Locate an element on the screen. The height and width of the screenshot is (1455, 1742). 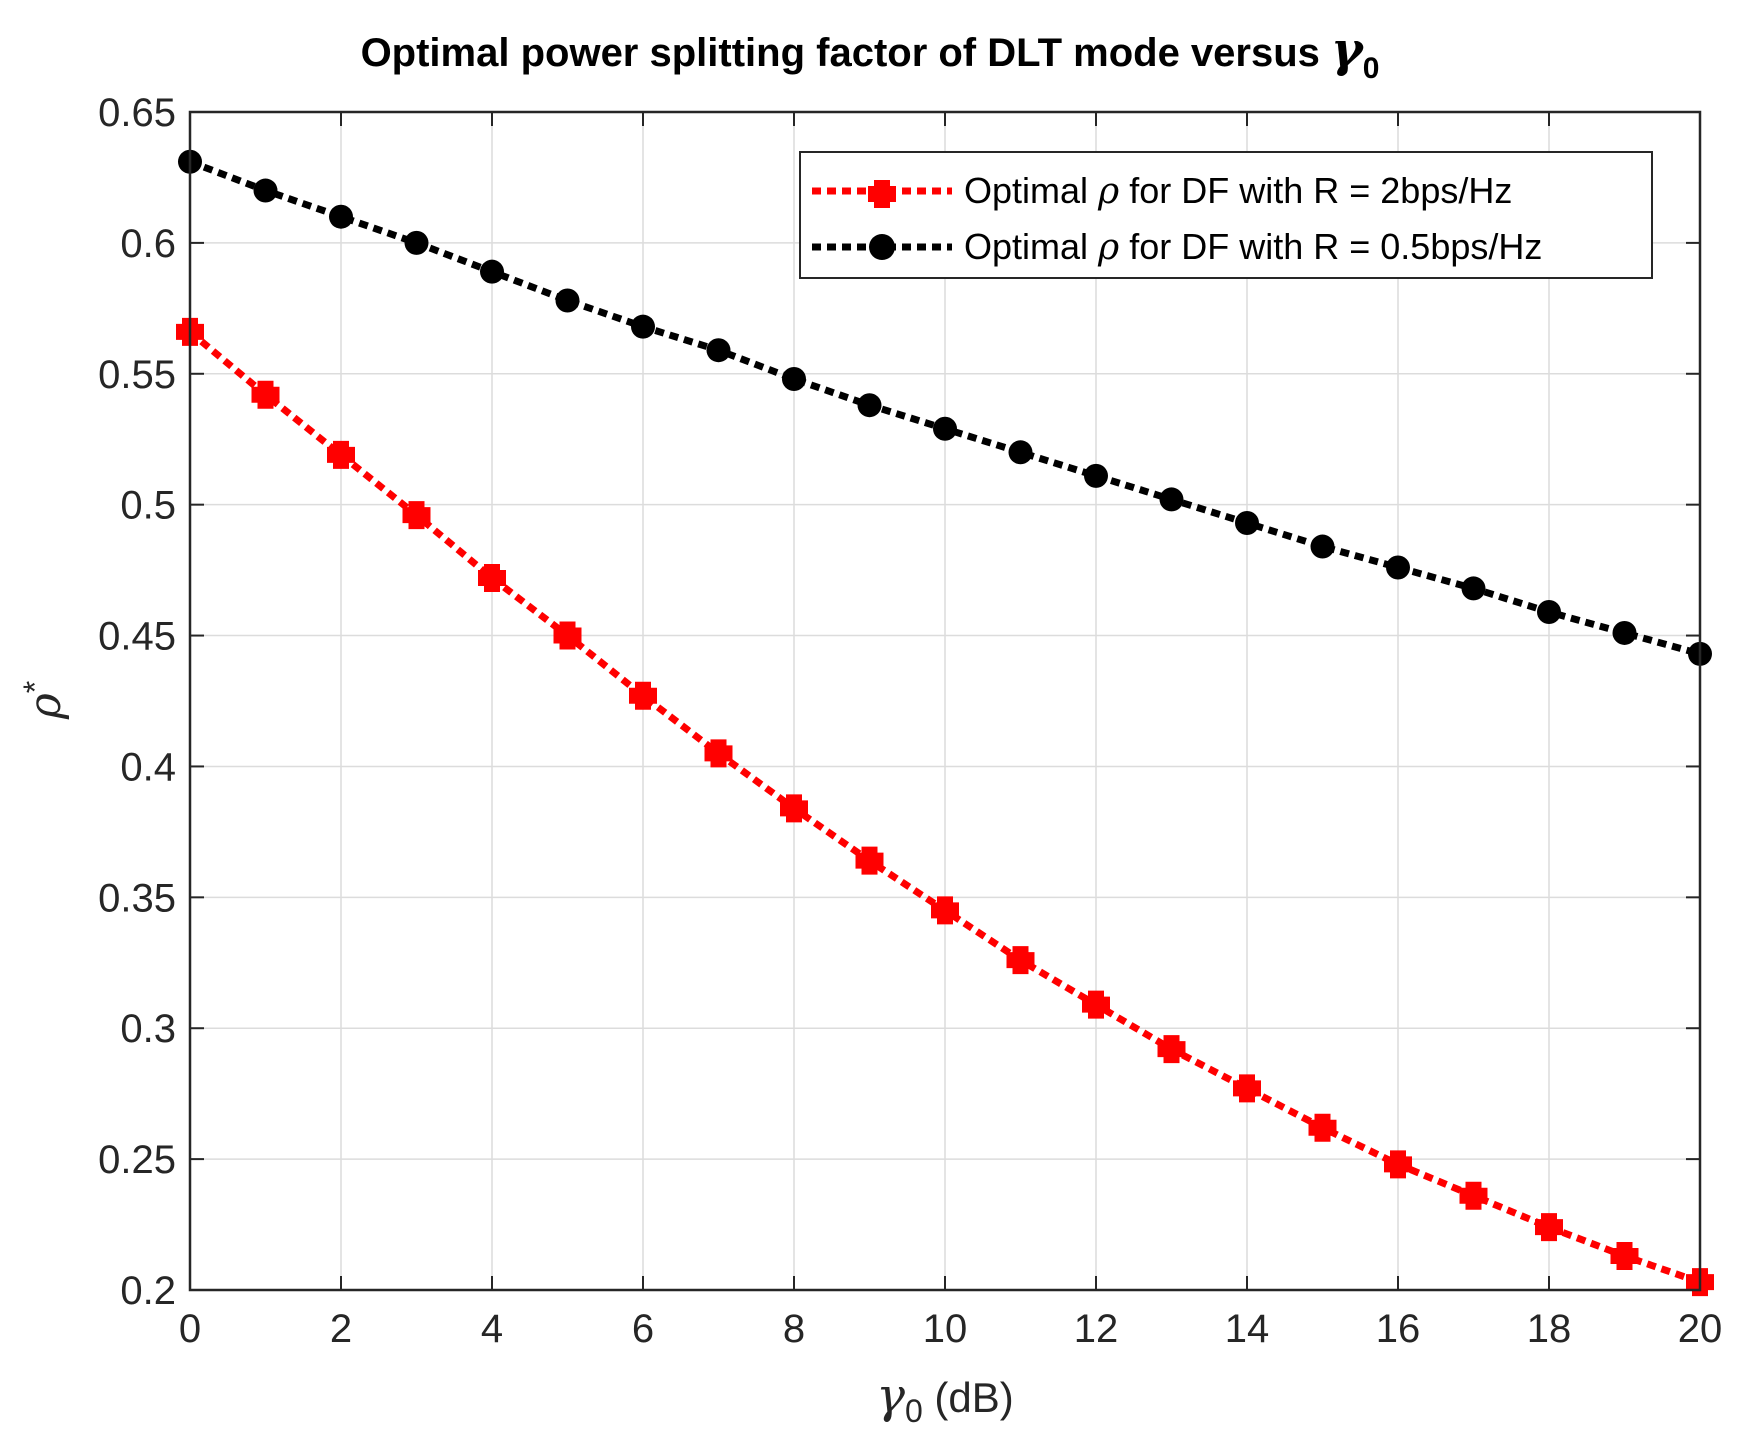
y-tick-label: 0.55 is located at coordinates (137, 375).